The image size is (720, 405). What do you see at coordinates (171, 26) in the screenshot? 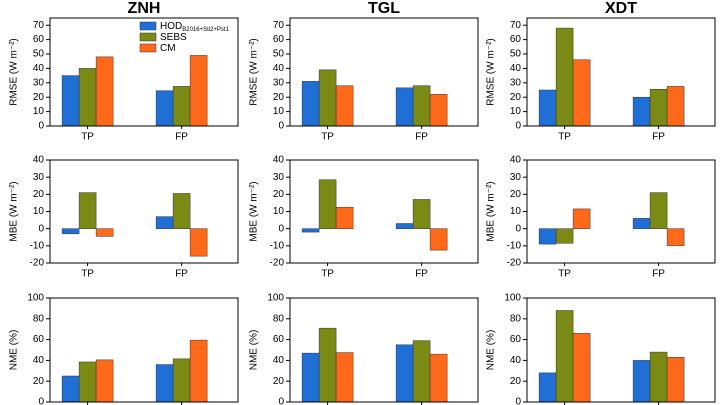
I see `legend-label-name: HOD` at bounding box center [171, 26].